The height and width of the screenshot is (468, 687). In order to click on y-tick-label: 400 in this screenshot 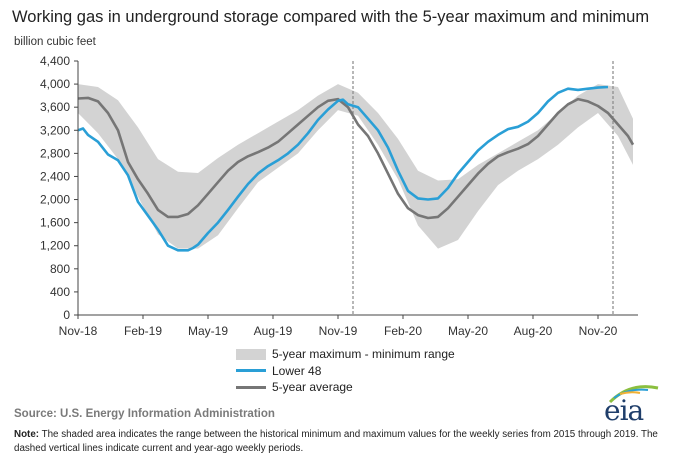, I will do `click(60, 292)`.